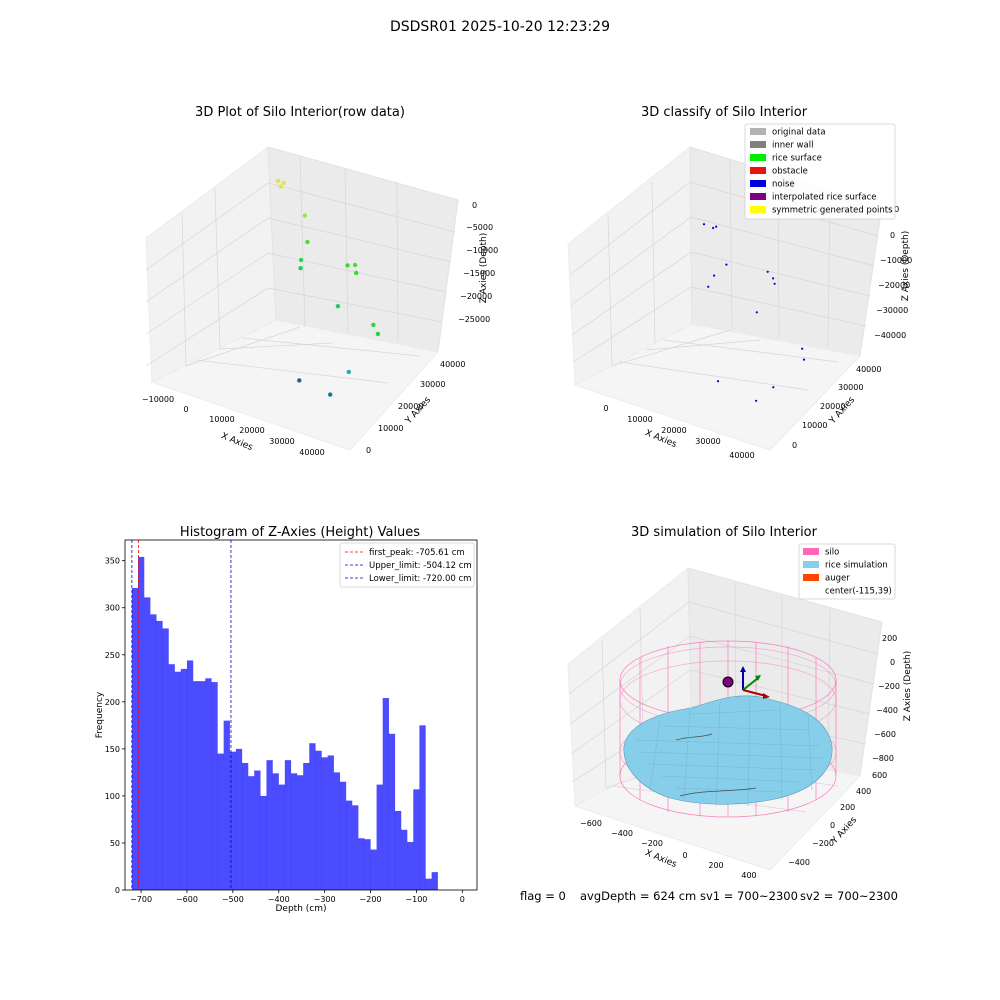 Image resolution: width=1000 pixels, height=1000 pixels. I want to click on panel1-ytick: 40000, so click(452, 364).